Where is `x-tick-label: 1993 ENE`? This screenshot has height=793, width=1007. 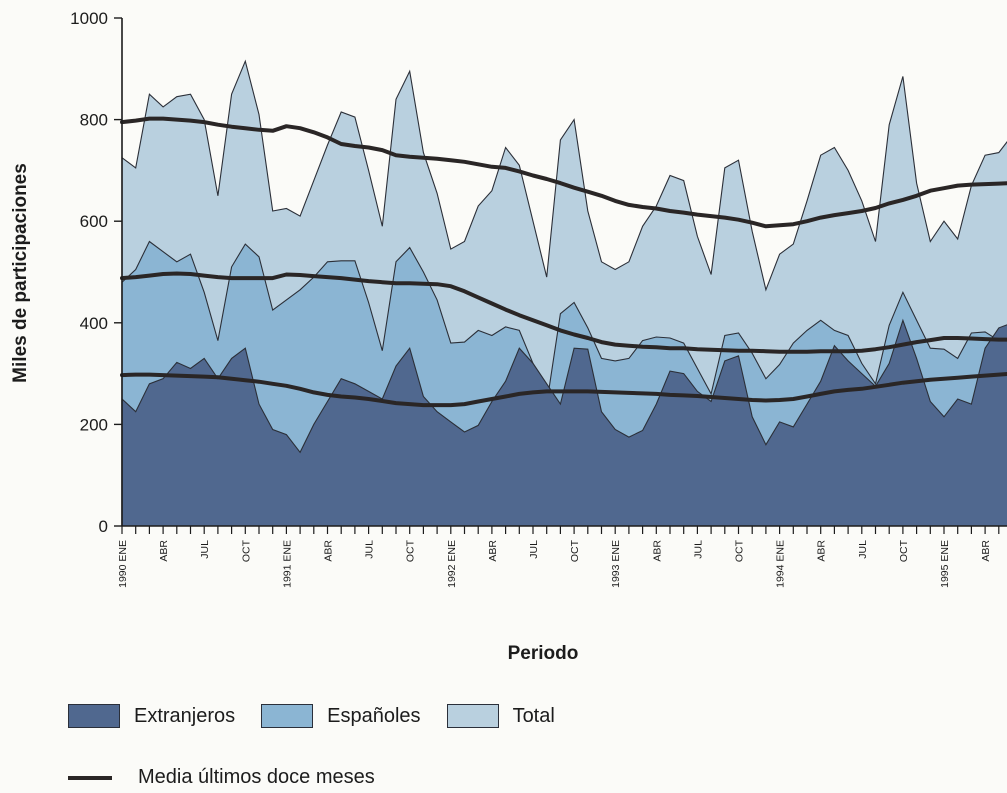 x-tick-label: 1993 ENE is located at coordinates (616, 564).